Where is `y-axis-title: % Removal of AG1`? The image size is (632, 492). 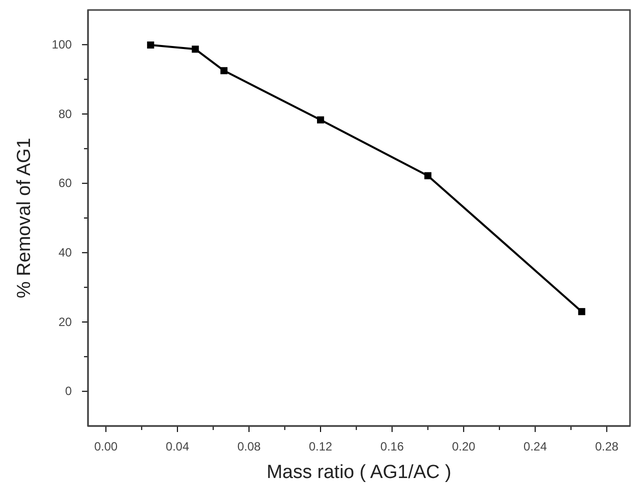 y-axis-title: % Removal of AG1 is located at coordinates (24, 218).